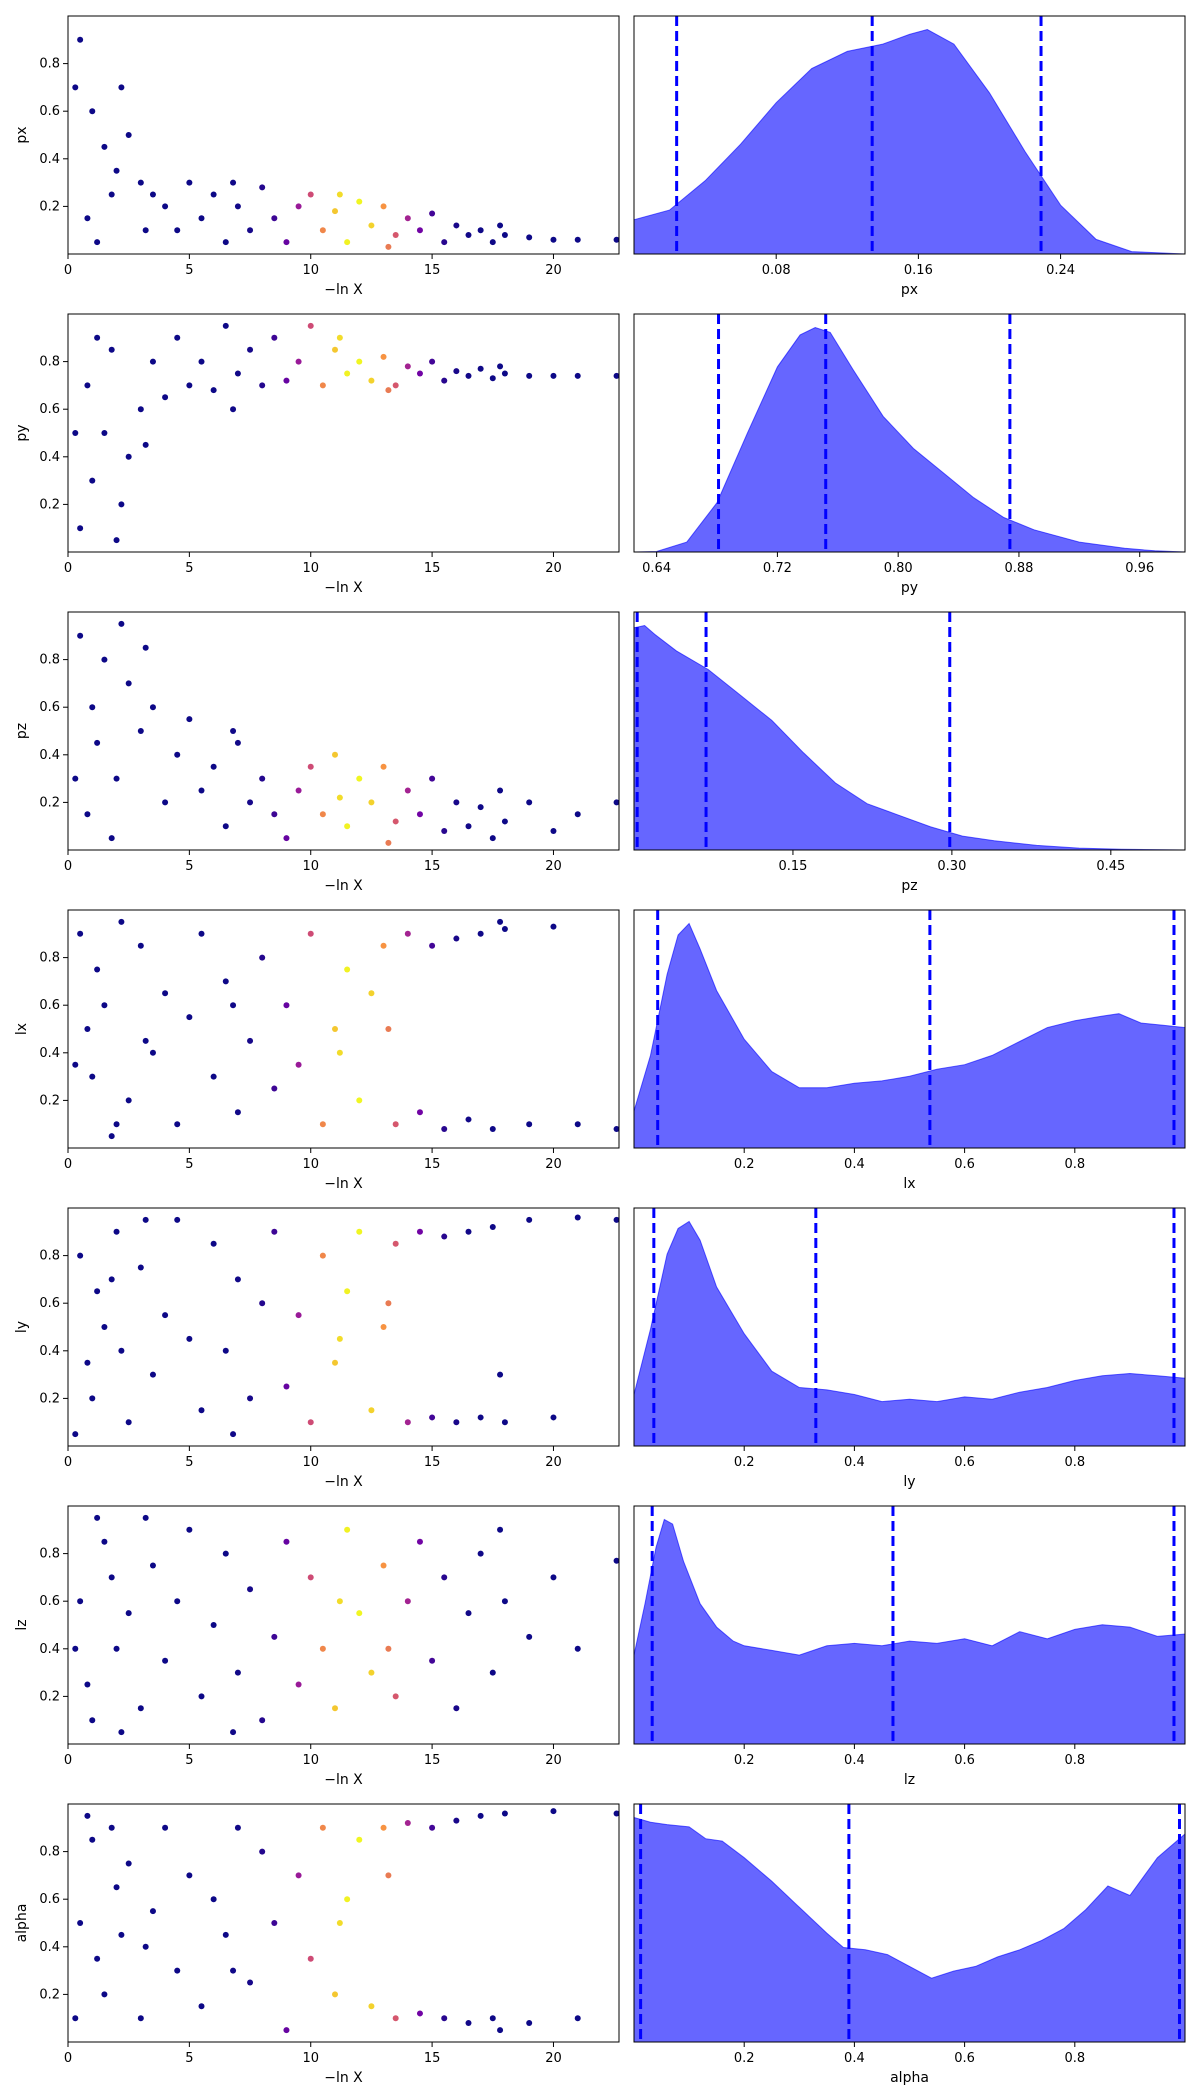 The width and height of the screenshot is (1200, 2100). I want to click on y-tick-label-8: 0.2, so click(49, 1398).